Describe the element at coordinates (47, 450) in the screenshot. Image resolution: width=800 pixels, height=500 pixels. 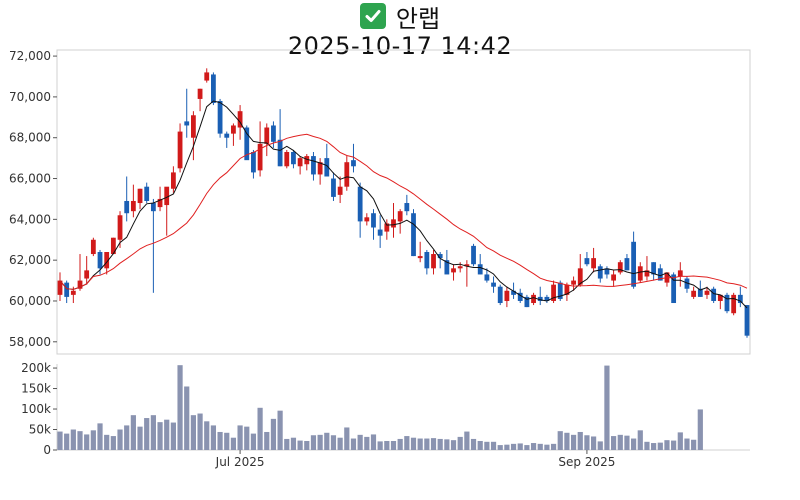
I see `volume-tick-label: 0` at that location.